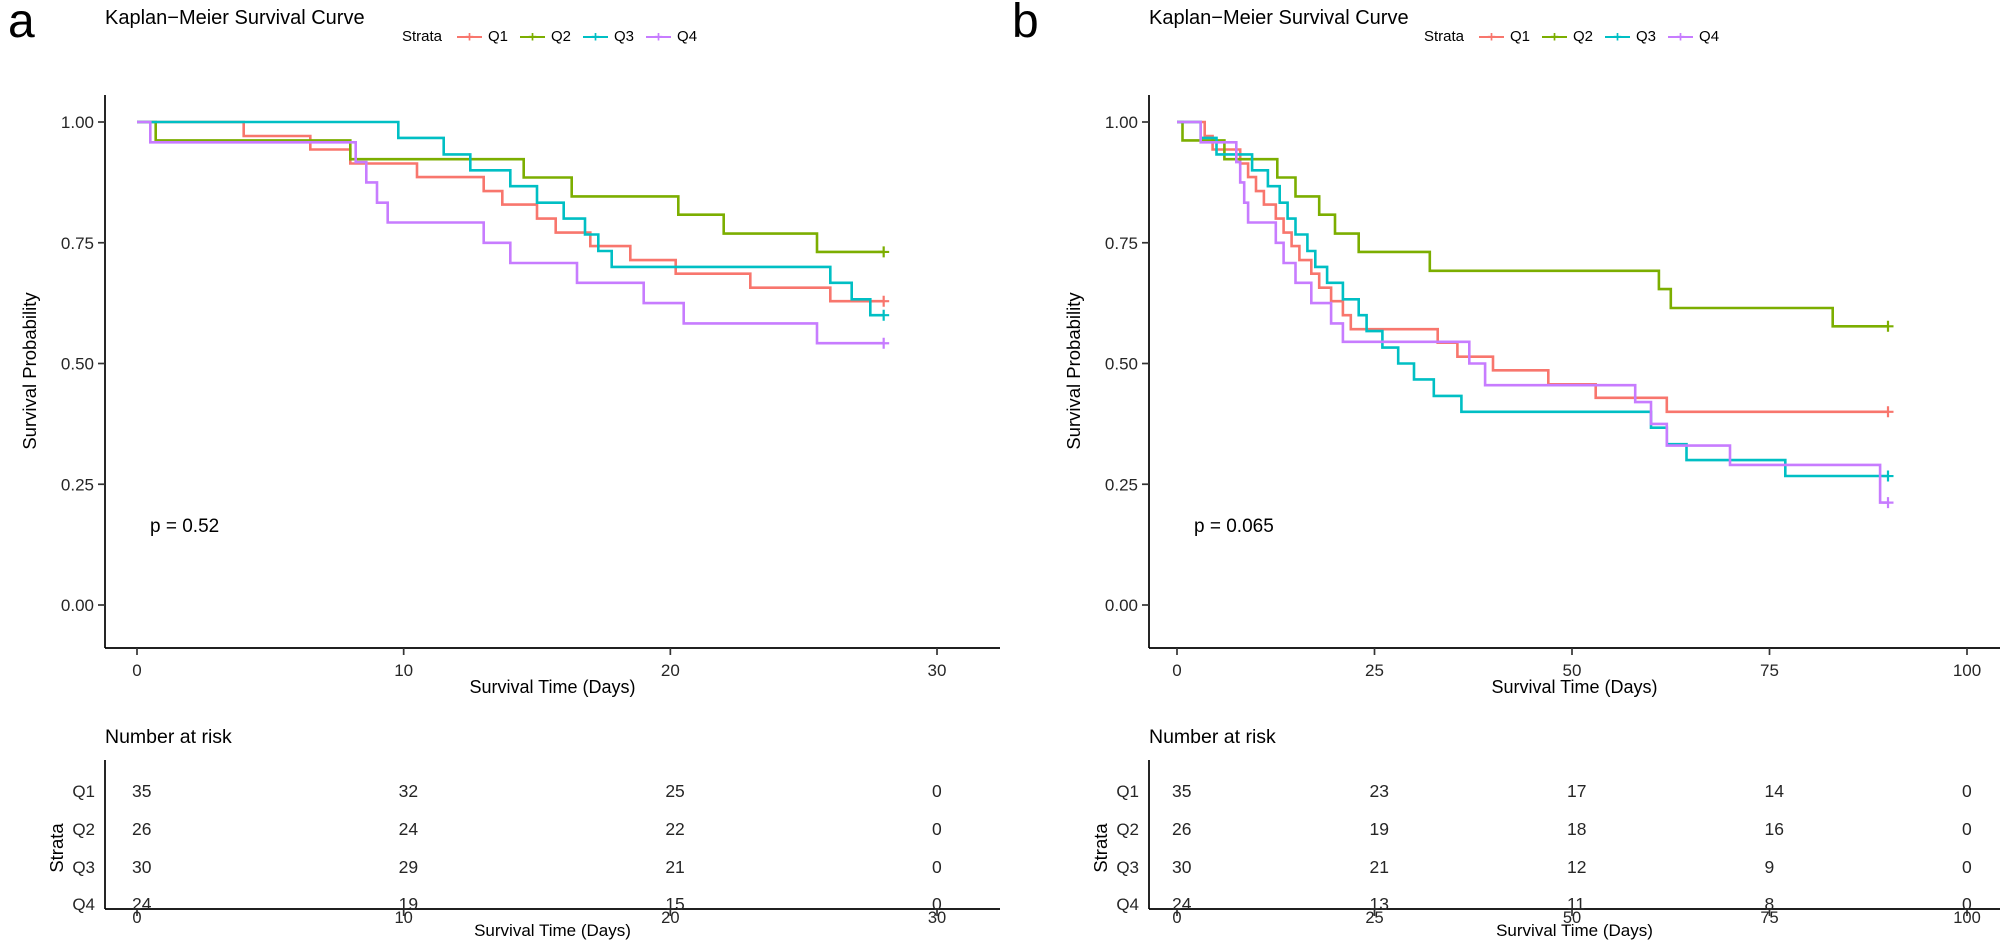  I want to click on risk-count: 18, so click(1576, 829).